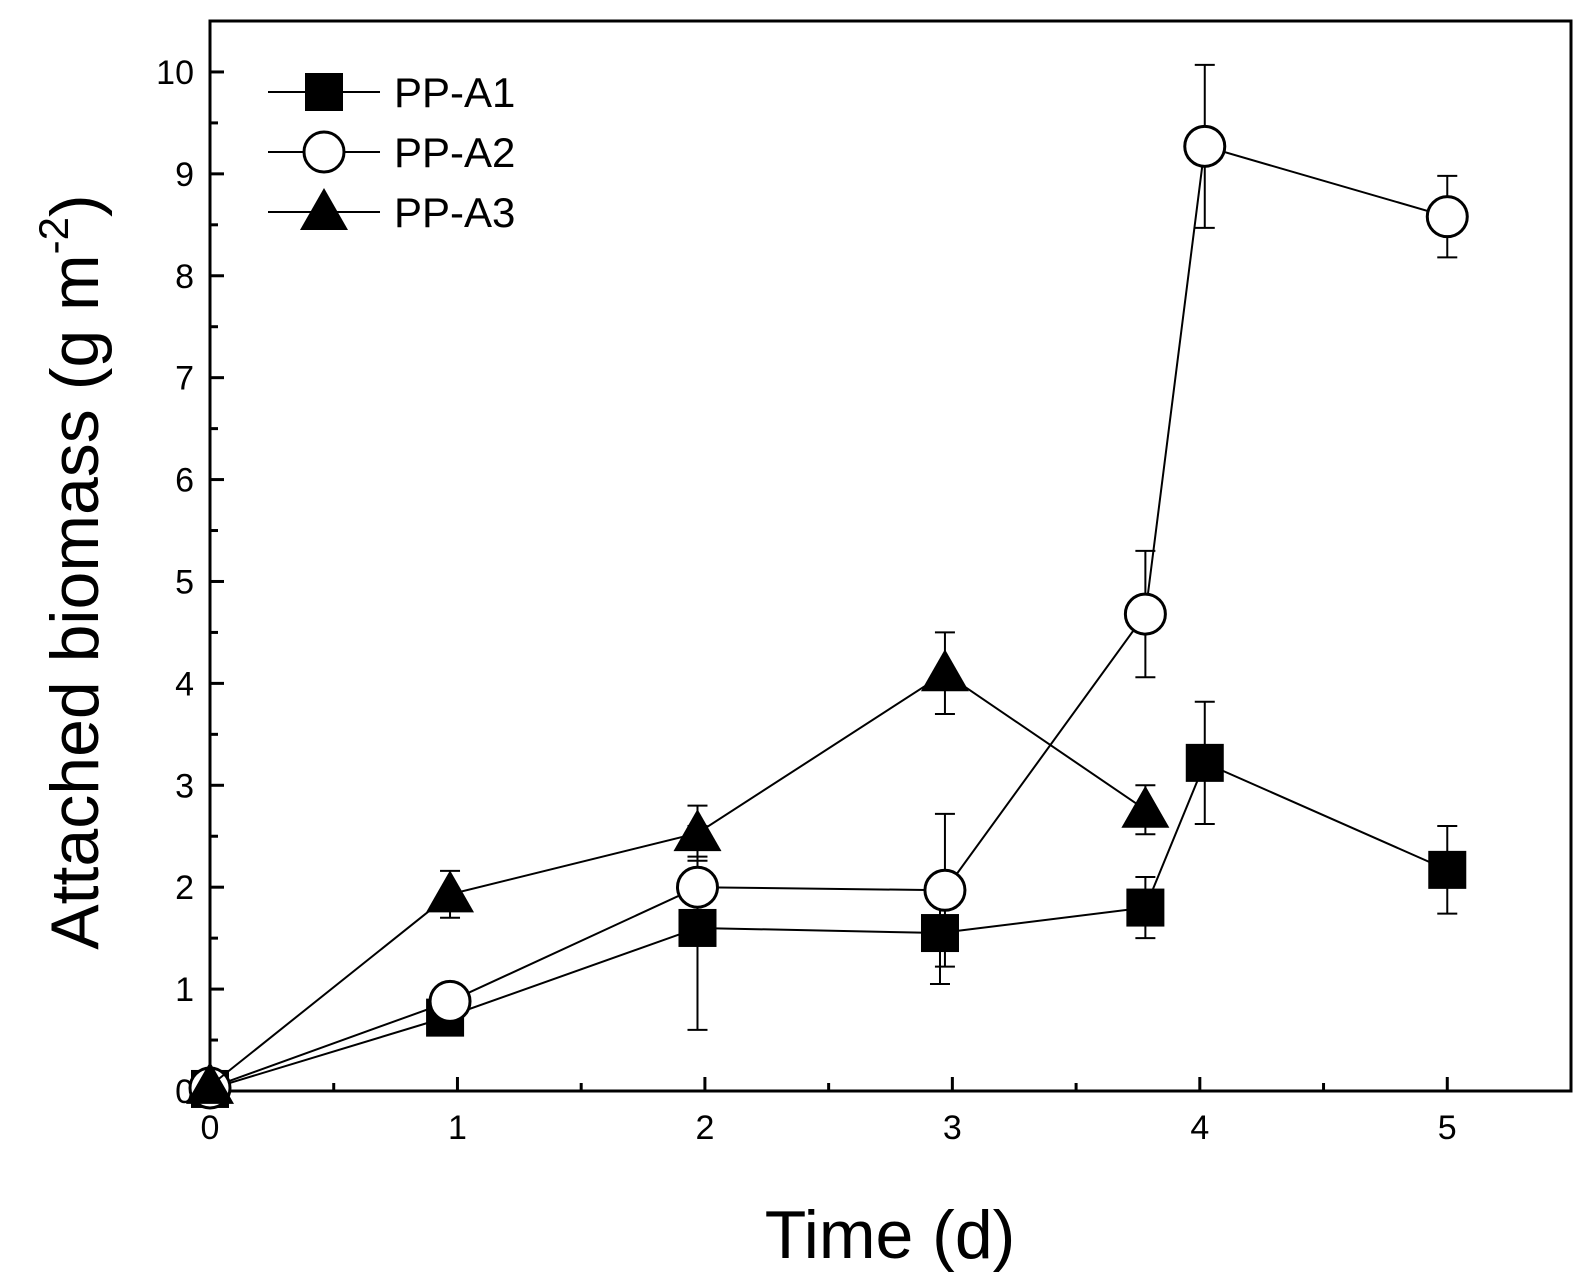  What do you see at coordinates (1447, 1128) in the screenshot?
I see `x-tick-label: 5` at bounding box center [1447, 1128].